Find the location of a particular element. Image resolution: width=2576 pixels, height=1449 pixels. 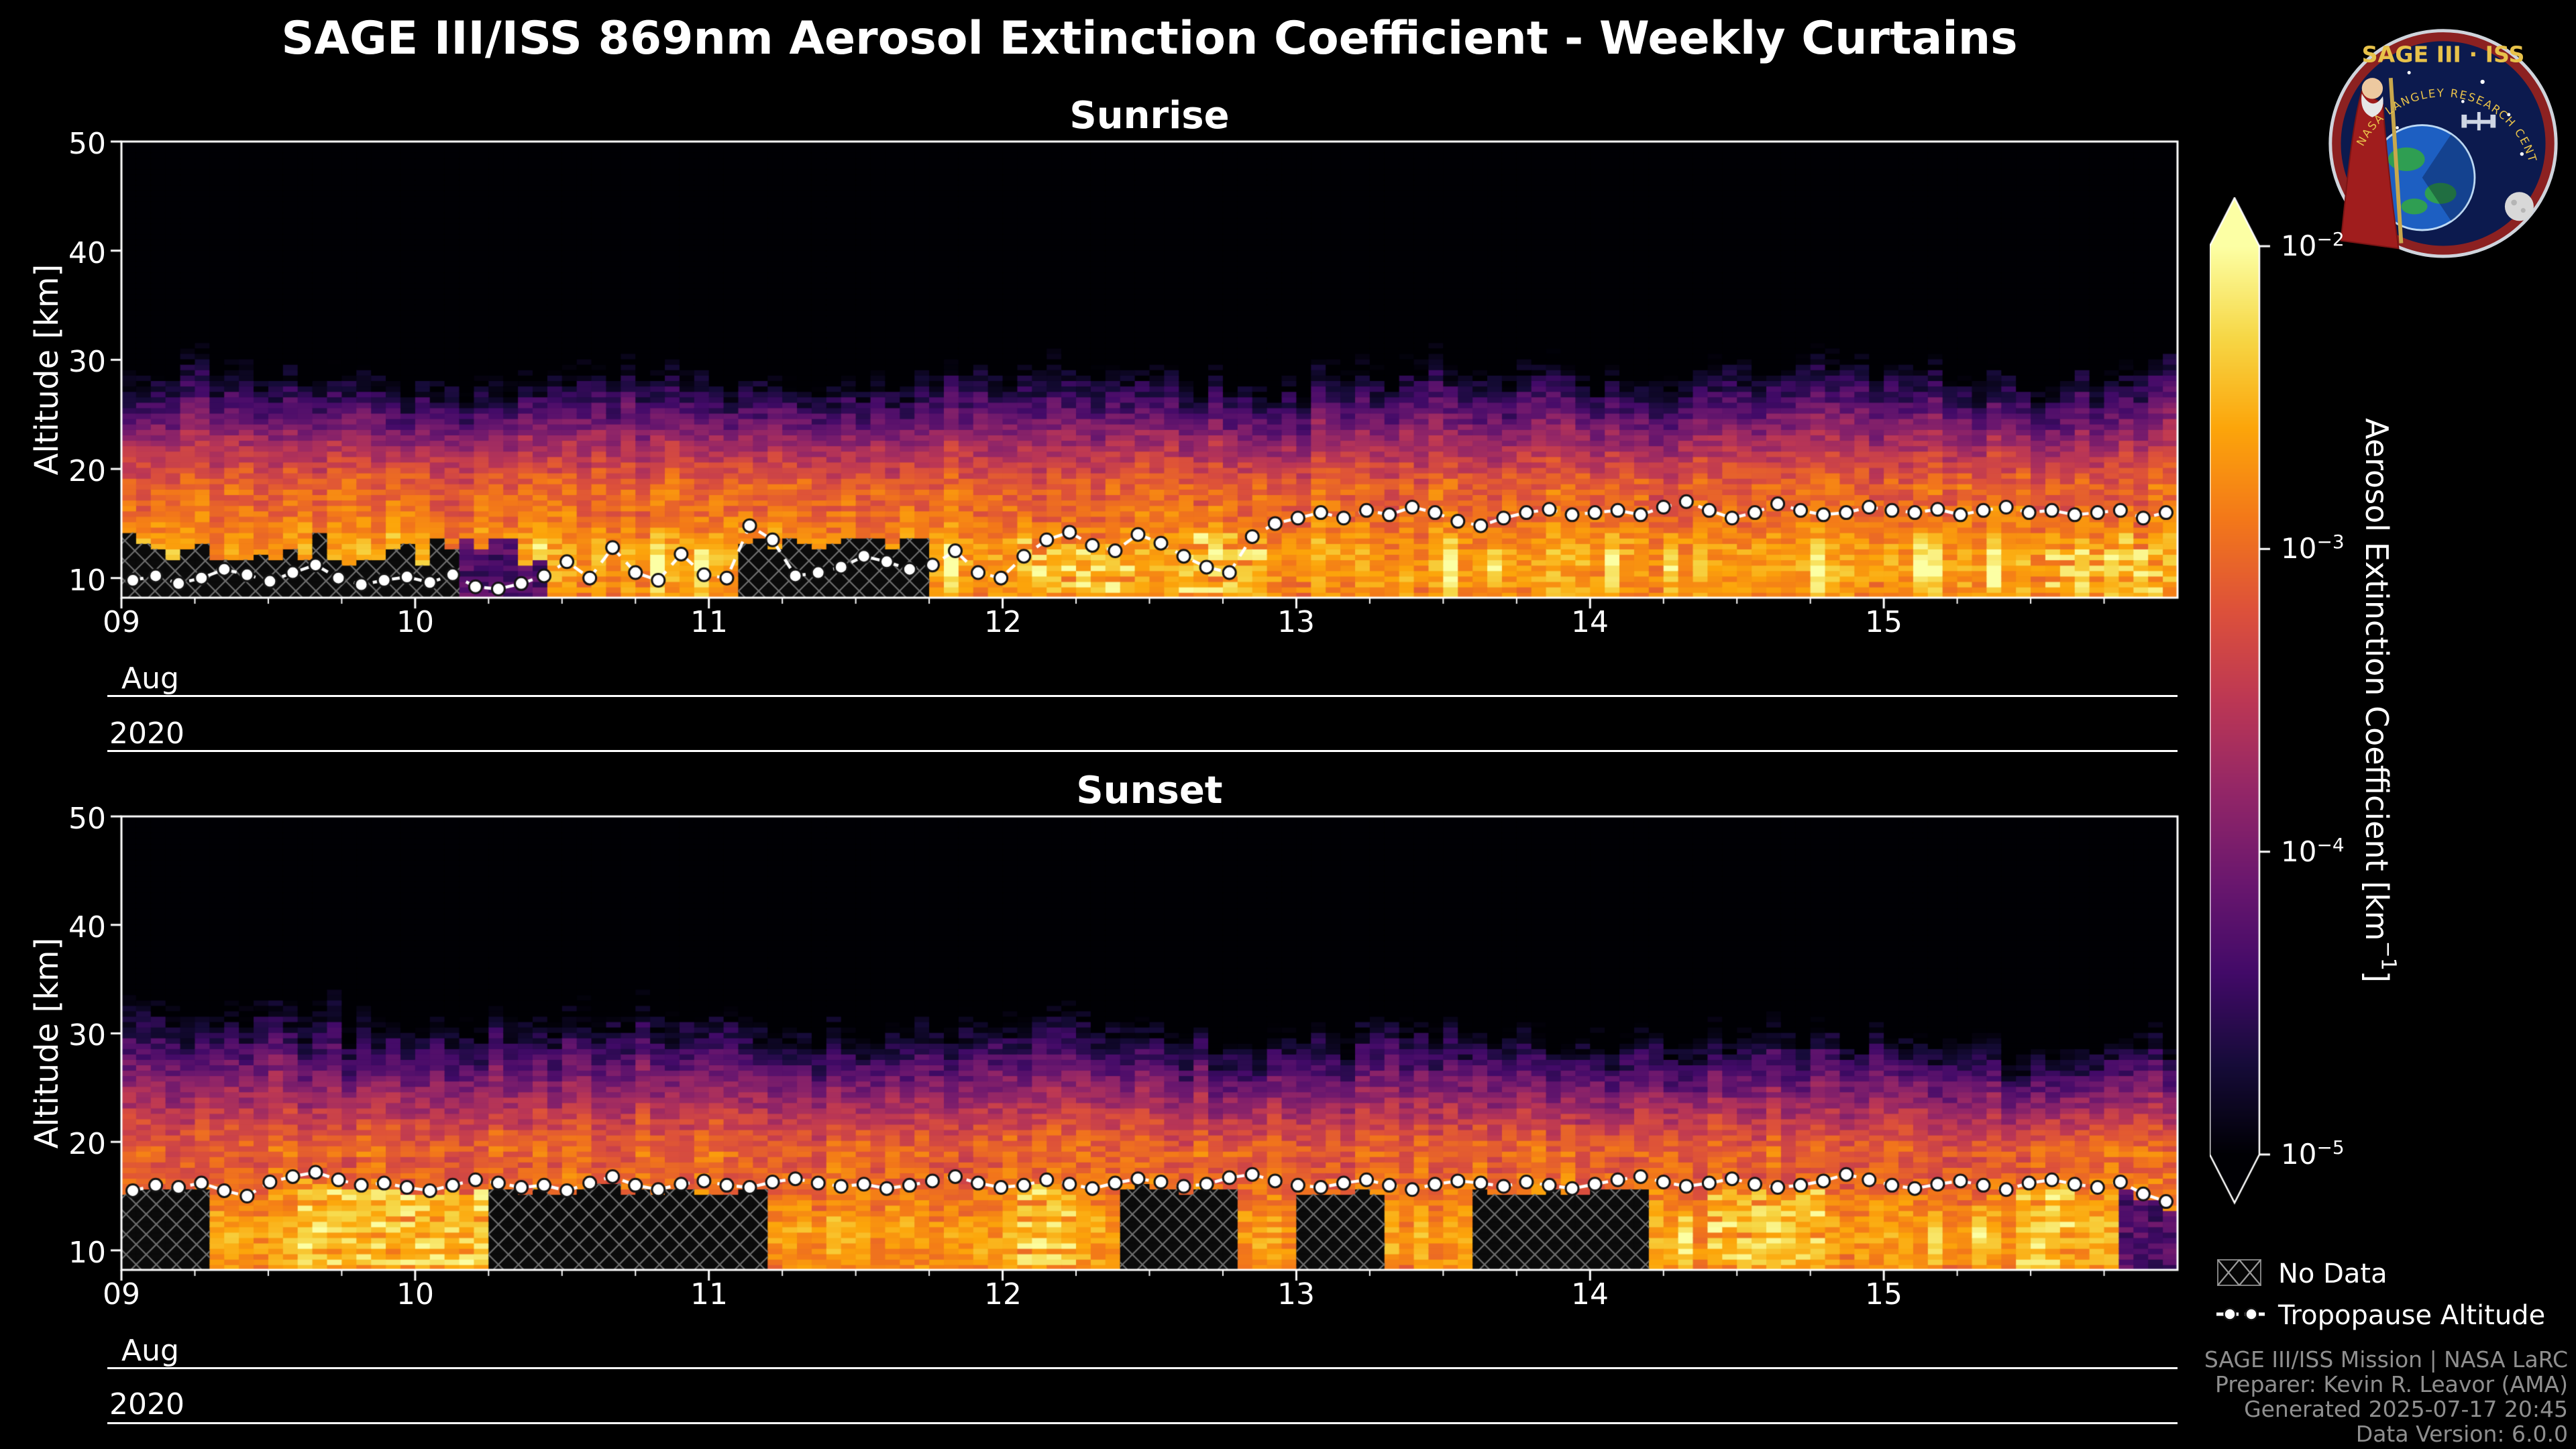

tropopause-line-icon is located at coordinates (2240, 1314).